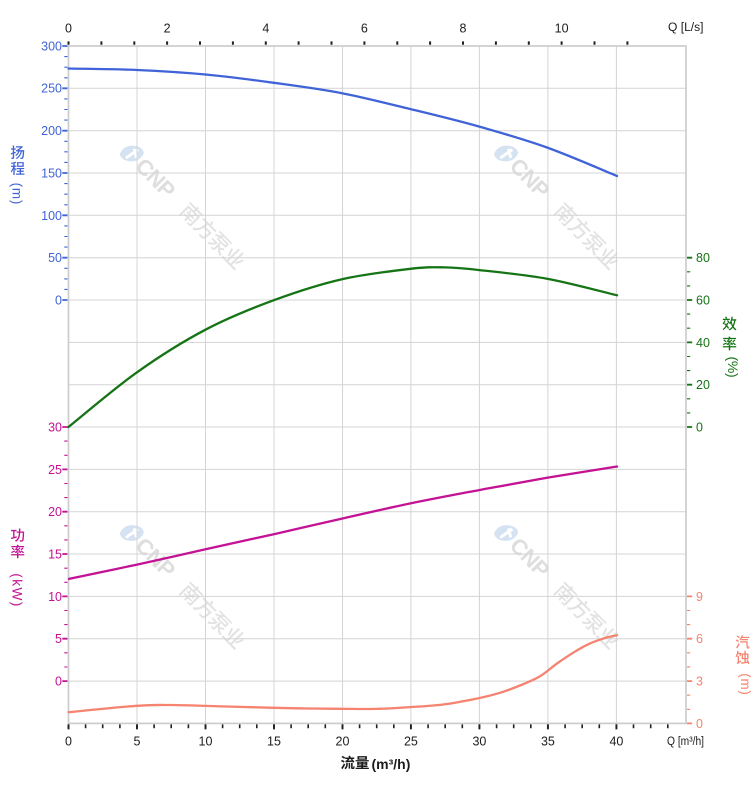 The width and height of the screenshot is (752, 797). Describe the element at coordinates (699, 682) in the screenshot. I see `svg-text: 3` at that location.